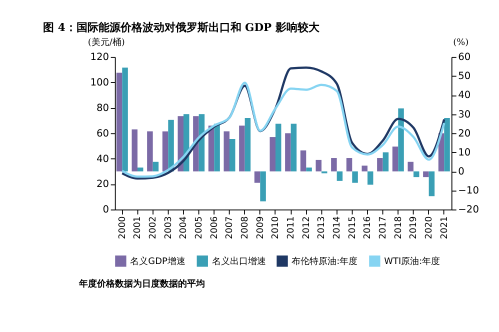 The width and height of the screenshot is (499, 332). What do you see at coordinates (103, 184) in the screenshot?
I see `y-tick-label: 20` at bounding box center [103, 184].